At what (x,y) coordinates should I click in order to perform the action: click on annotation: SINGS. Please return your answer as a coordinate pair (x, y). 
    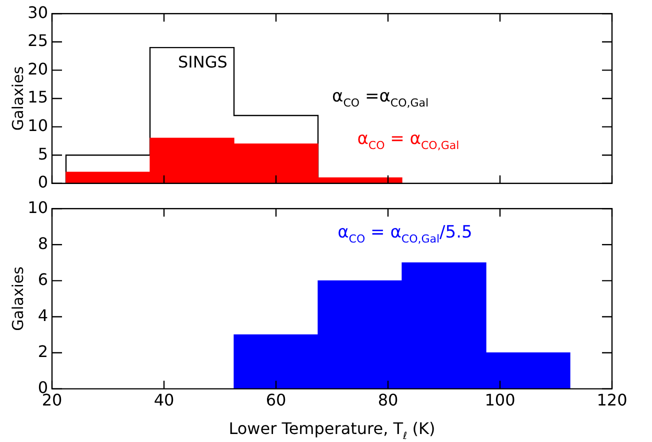
    Looking at the image, I should click on (203, 62).